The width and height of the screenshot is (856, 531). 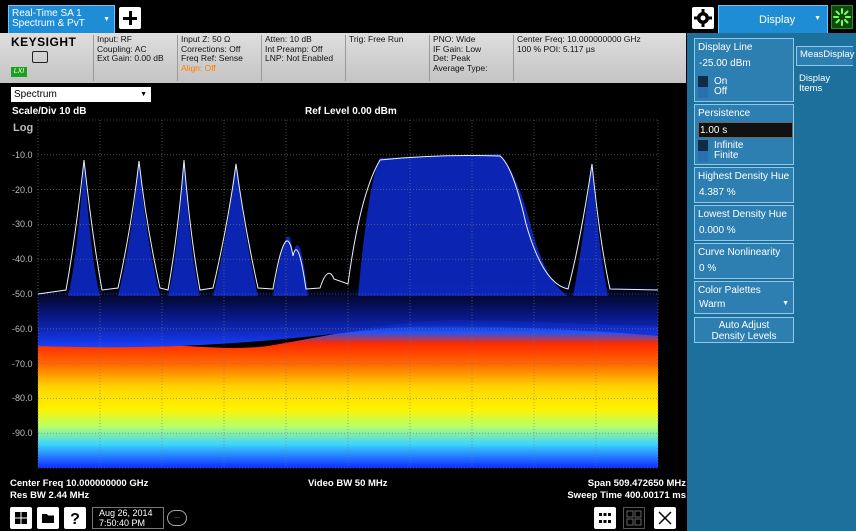 I want to click on setting-corrections: Corrections: Off, so click(x=211, y=48).